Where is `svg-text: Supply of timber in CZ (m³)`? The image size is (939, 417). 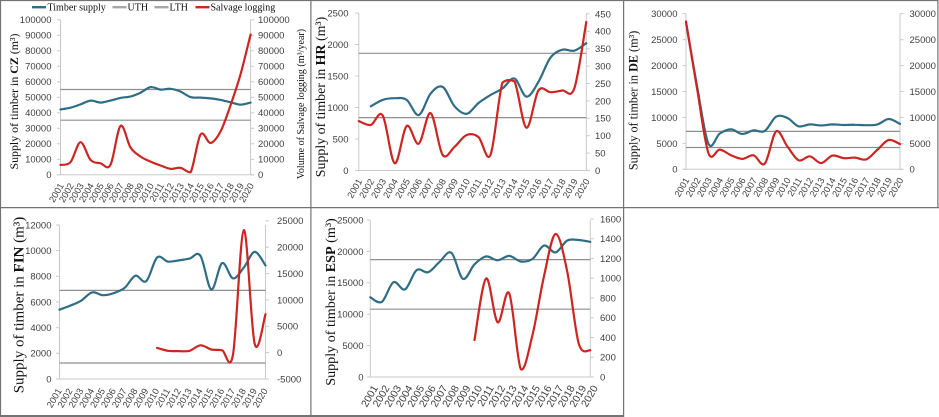 svg-text: Supply of timber in CZ (m³) is located at coordinates (14, 101).